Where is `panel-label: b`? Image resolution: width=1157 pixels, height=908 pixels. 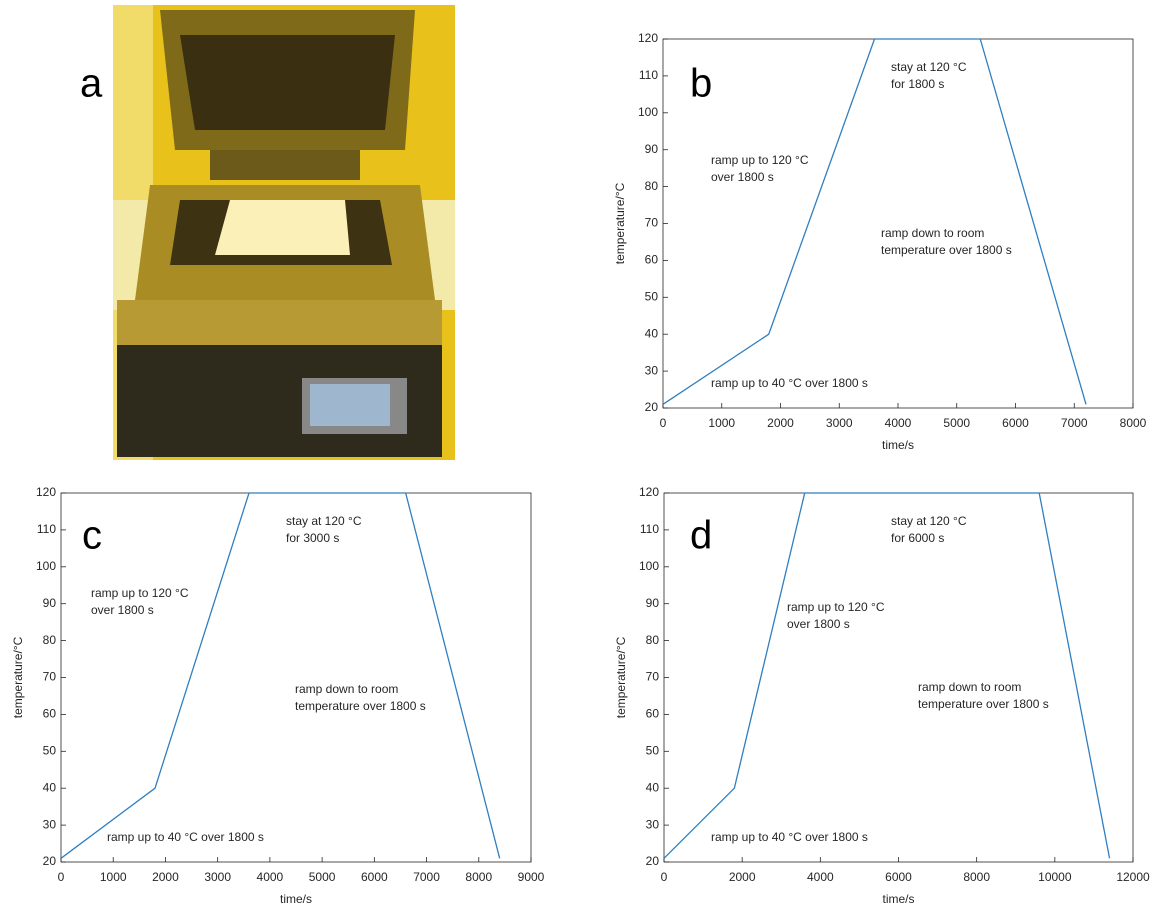
panel-label: b is located at coordinates (701, 84).